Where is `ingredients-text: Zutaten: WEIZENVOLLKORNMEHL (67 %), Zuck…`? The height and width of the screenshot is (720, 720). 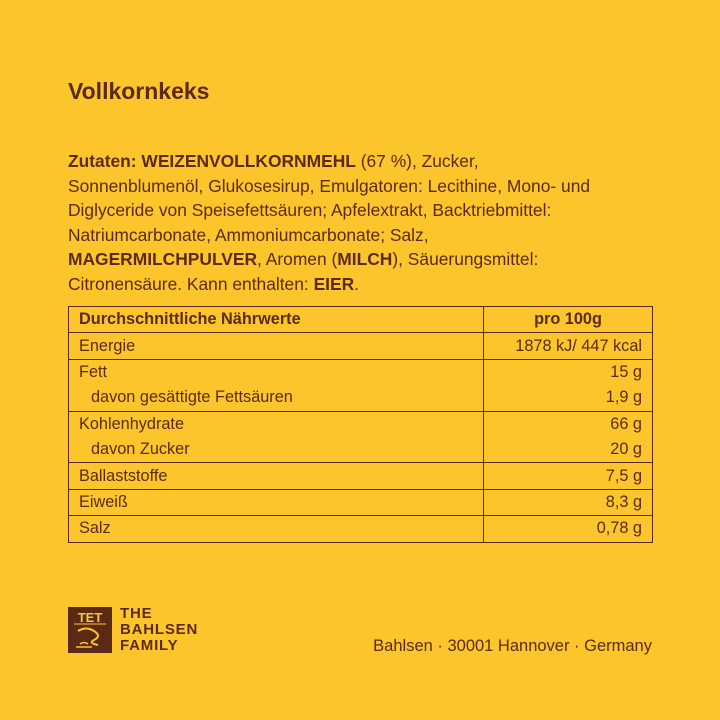 ingredients-text: Zutaten: WEIZENVOLLKORNMEHL (67 %), Zuck… is located at coordinates (329, 223).